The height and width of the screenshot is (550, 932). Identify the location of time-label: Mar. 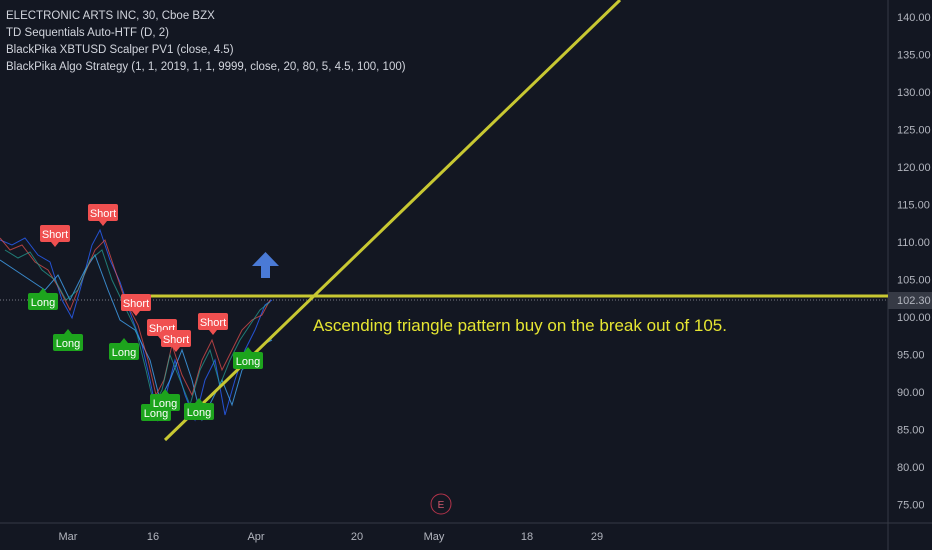
(68, 537).